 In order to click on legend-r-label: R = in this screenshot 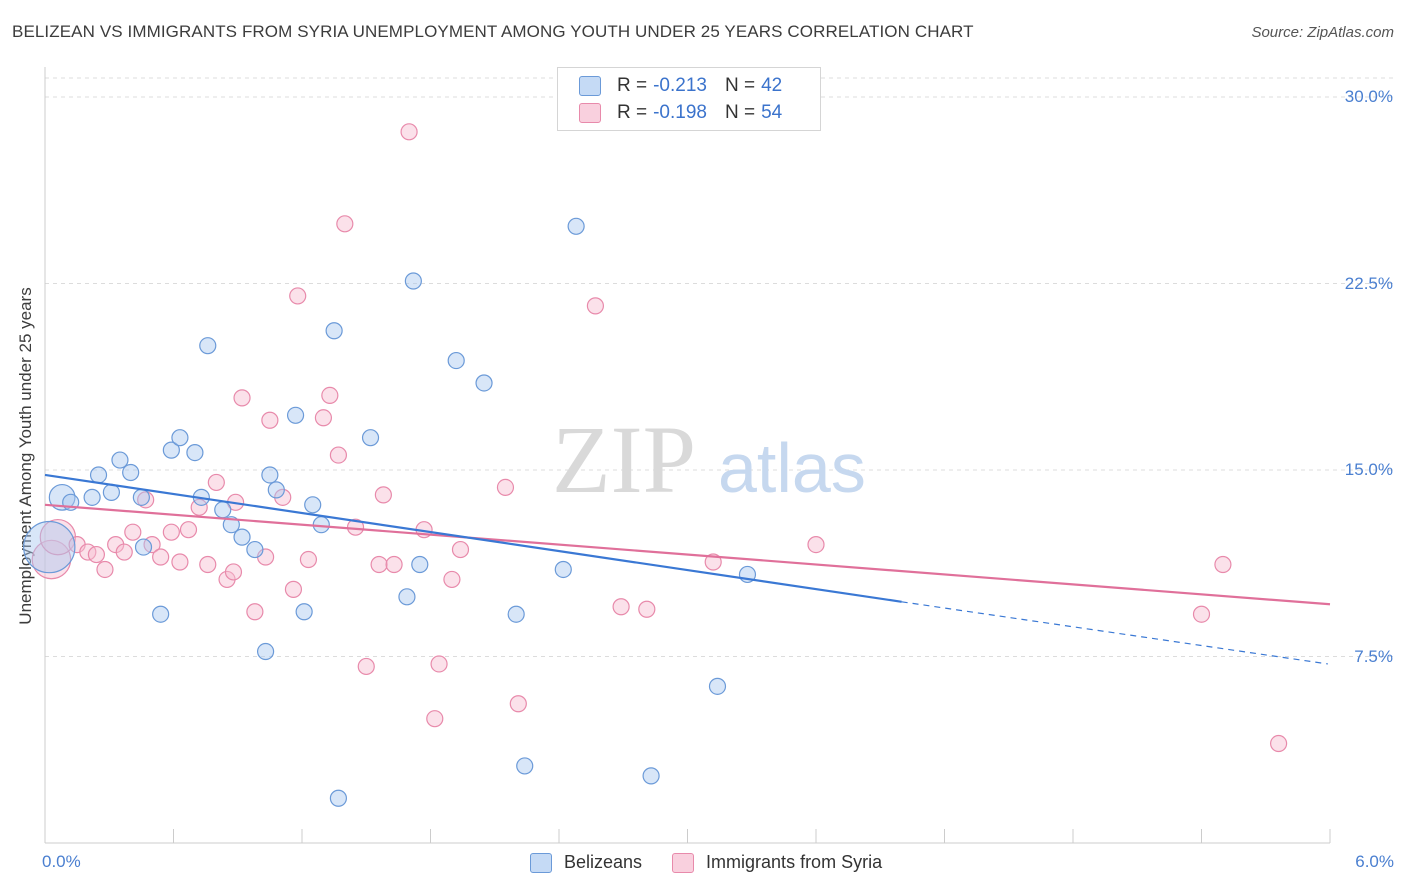, I will do `click(632, 112)`.